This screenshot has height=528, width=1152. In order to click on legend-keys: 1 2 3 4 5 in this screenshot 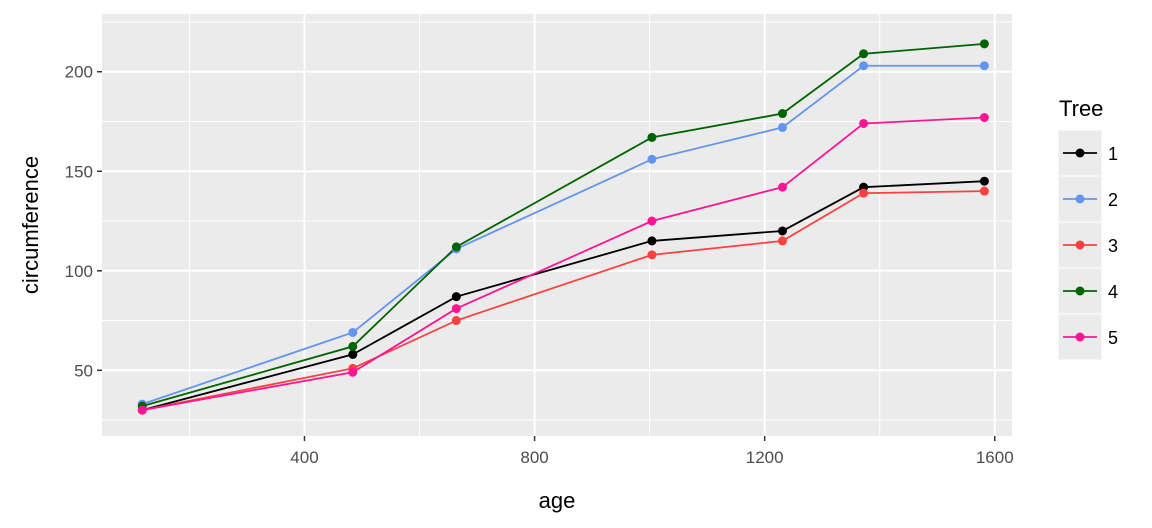, I will do `click(1087, 245)`.